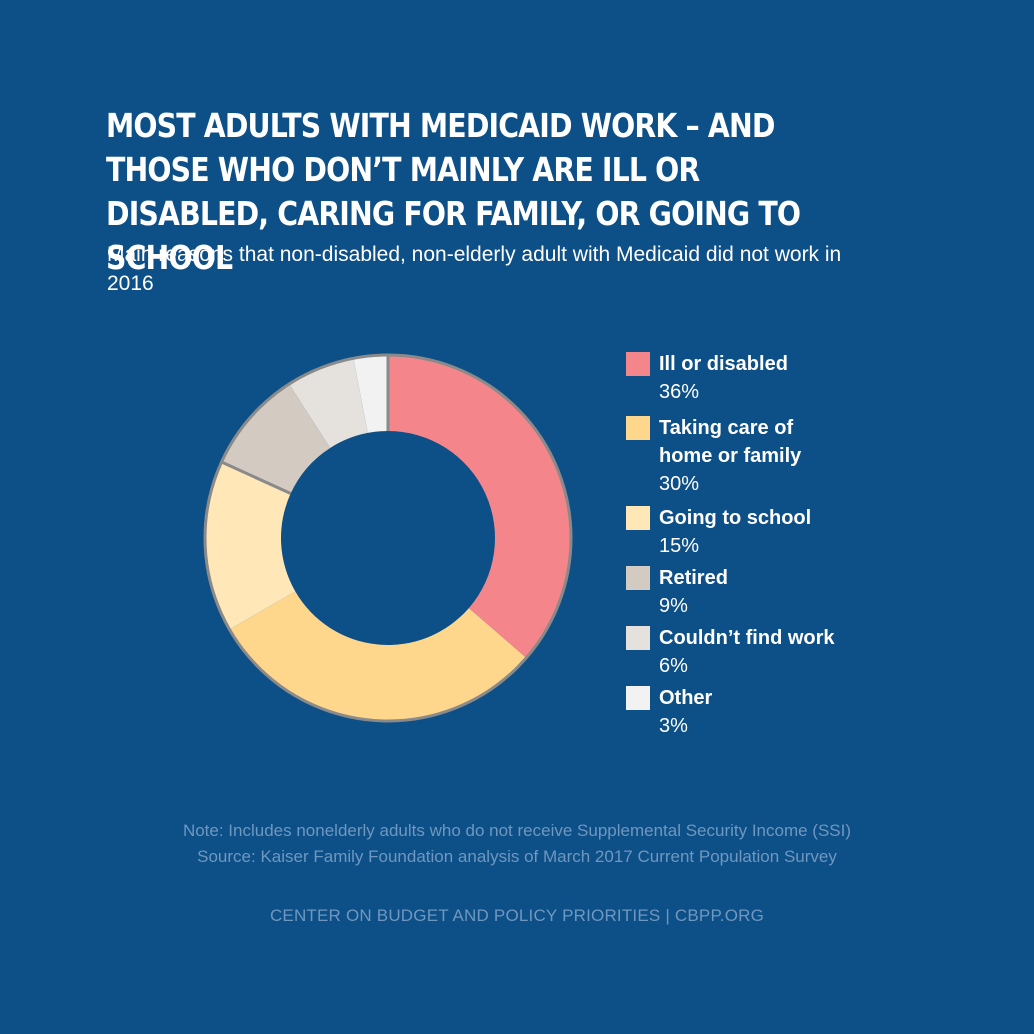 The image size is (1034, 1034). I want to click on legend-value: 3%, so click(673, 726).